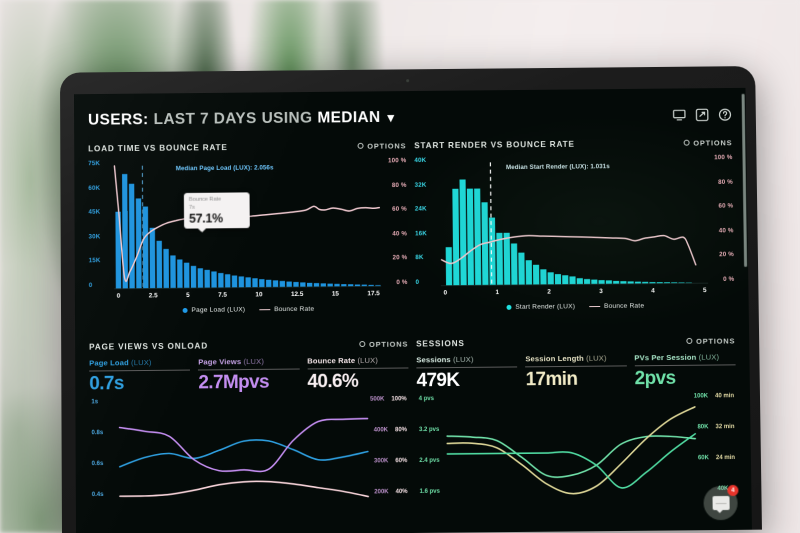 The height and width of the screenshot is (533, 800). Describe the element at coordinates (551, 379) in the screenshot. I see `kpi-value: 17min` at that location.